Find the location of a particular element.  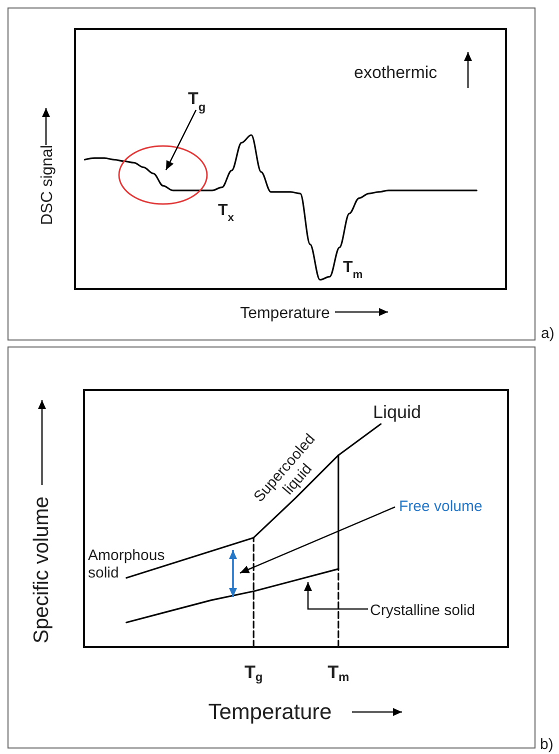

text: a) is located at coordinates (547, 333).